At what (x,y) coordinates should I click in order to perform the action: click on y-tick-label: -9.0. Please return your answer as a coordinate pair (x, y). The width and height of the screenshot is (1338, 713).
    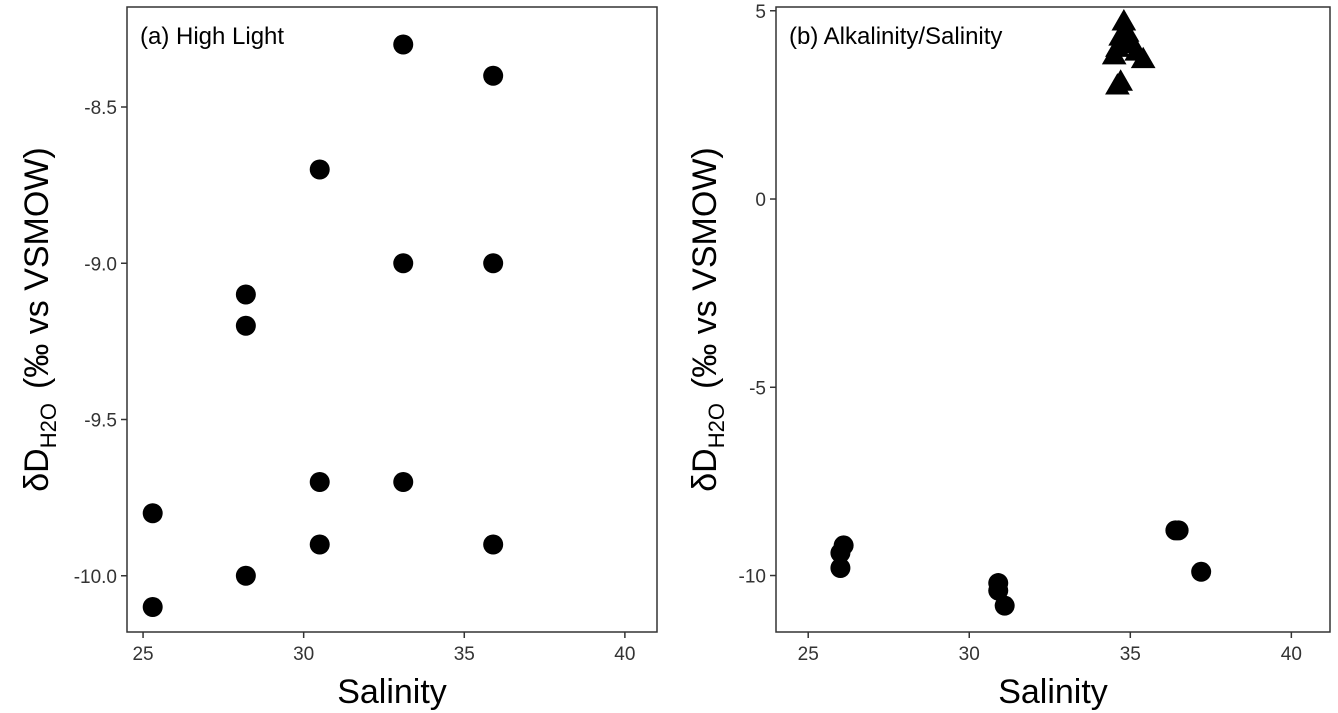
    Looking at the image, I should click on (100, 264).